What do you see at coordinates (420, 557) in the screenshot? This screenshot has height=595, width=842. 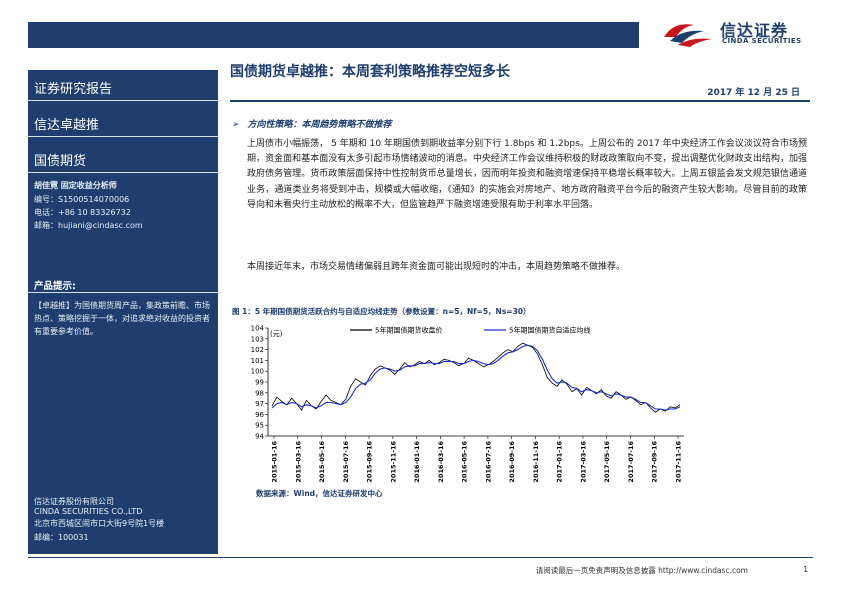 I see `footer-rule` at bounding box center [420, 557].